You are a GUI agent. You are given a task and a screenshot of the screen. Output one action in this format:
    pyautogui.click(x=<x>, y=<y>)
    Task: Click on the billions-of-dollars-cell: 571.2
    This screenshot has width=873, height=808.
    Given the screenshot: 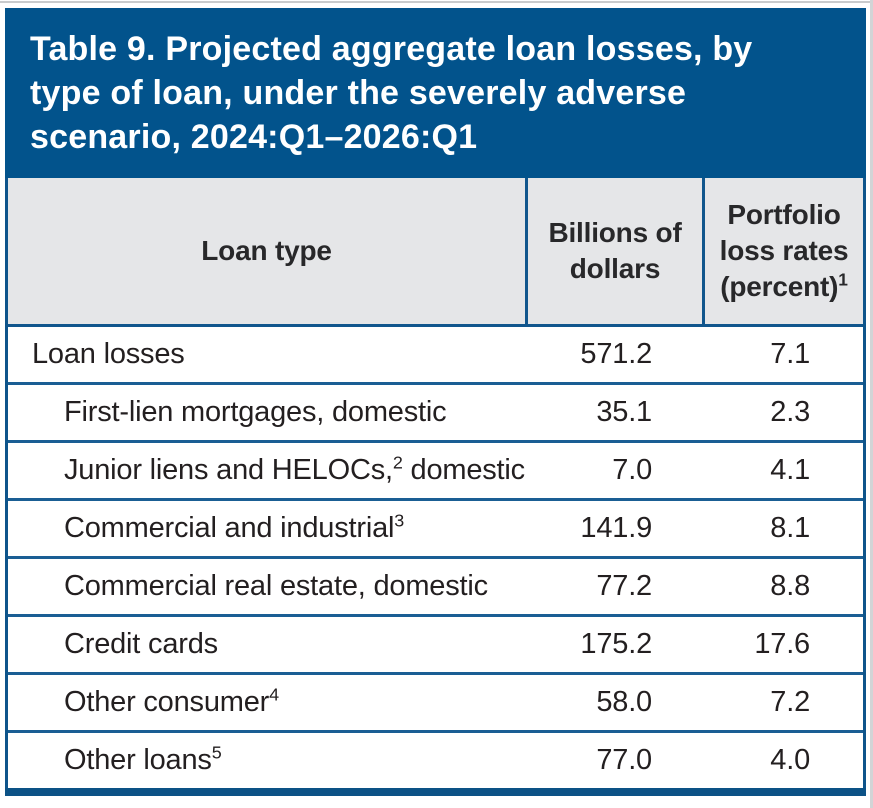 What is the action you would take?
    pyautogui.click(x=616, y=354)
    